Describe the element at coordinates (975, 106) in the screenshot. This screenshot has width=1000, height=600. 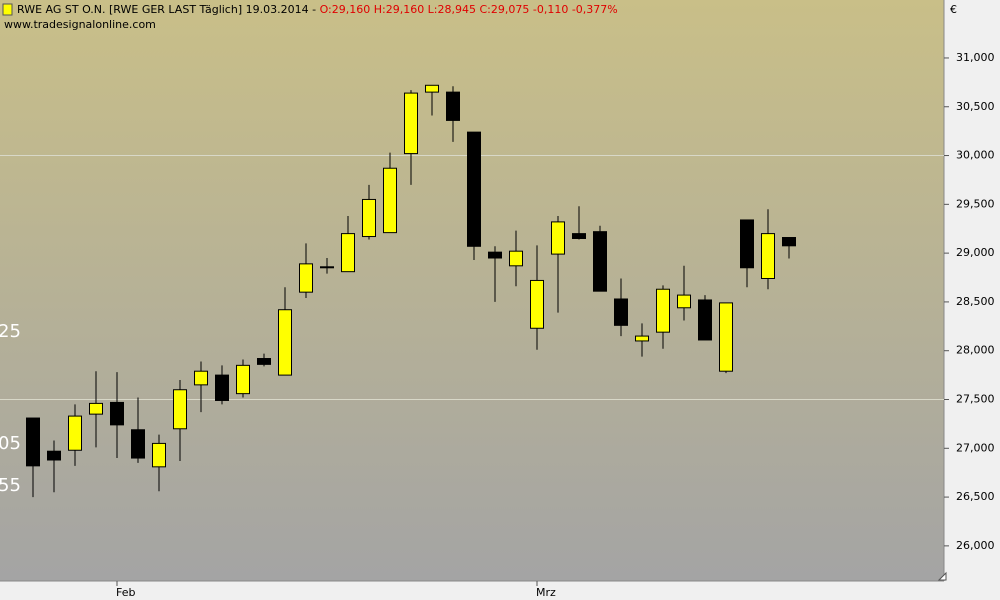
I see `y-tick-label: 30,500` at that location.